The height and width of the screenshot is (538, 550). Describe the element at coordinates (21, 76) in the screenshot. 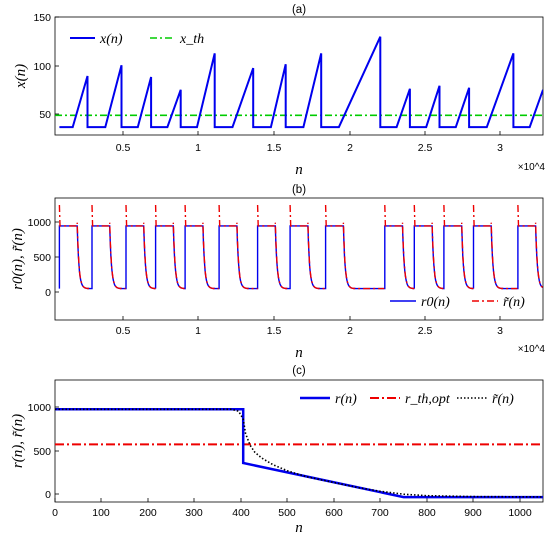

I see `panel-a-ylabel: x(n)` at that location.